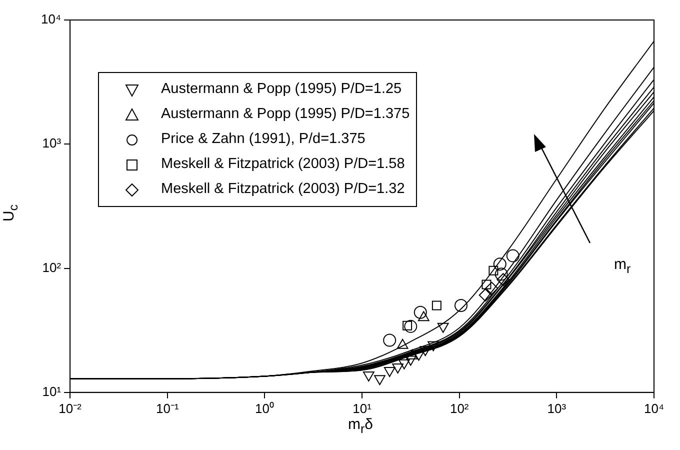 The image size is (680, 450). Describe the element at coordinates (51, 19) in the screenshot. I see `y-tick-label: 10⁴` at that location.